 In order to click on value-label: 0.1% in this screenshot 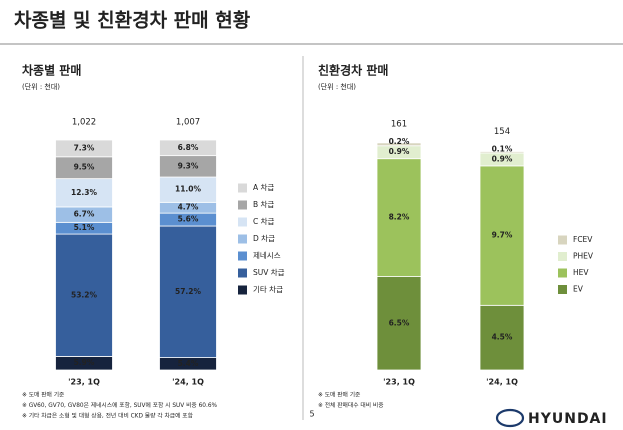, I will do `click(502, 148)`.